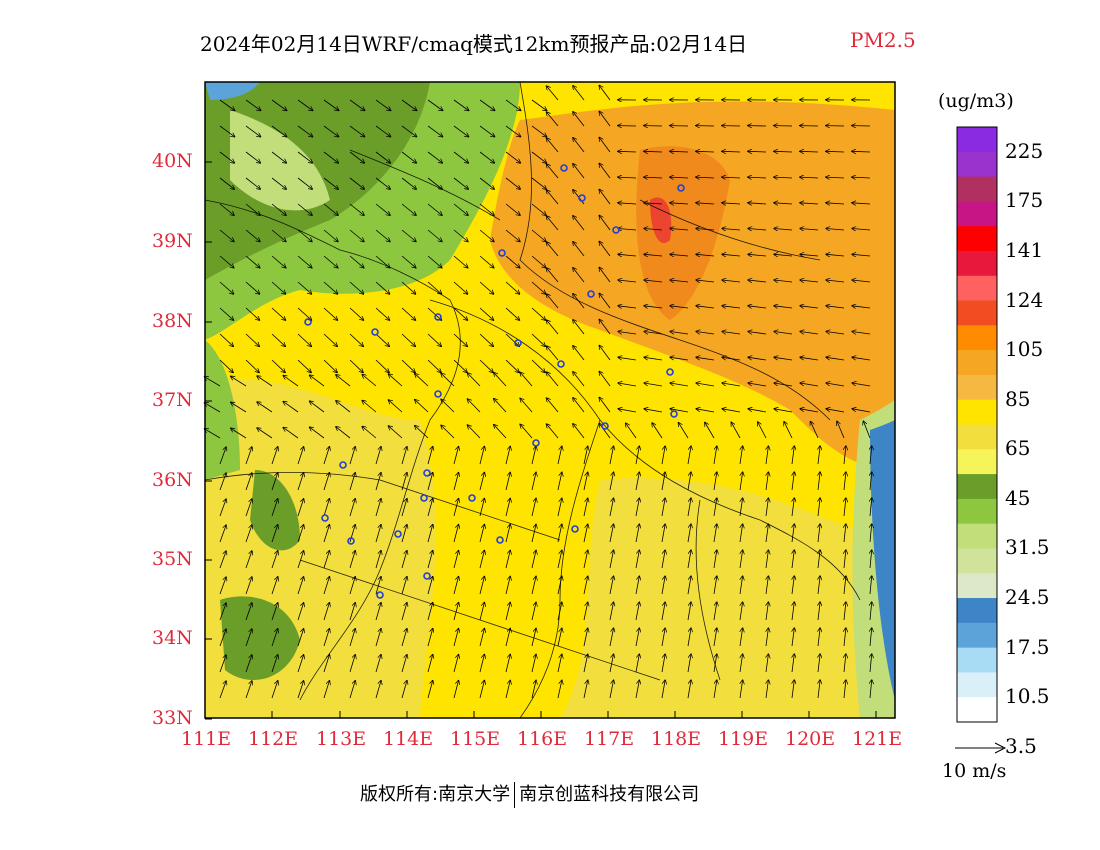 The image size is (1100, 850). Describe the element at coordinates (529, 794) in the screenshot. I see `footer: 版权所有:南京大学 南京创蓝科技有限公司` at that location.